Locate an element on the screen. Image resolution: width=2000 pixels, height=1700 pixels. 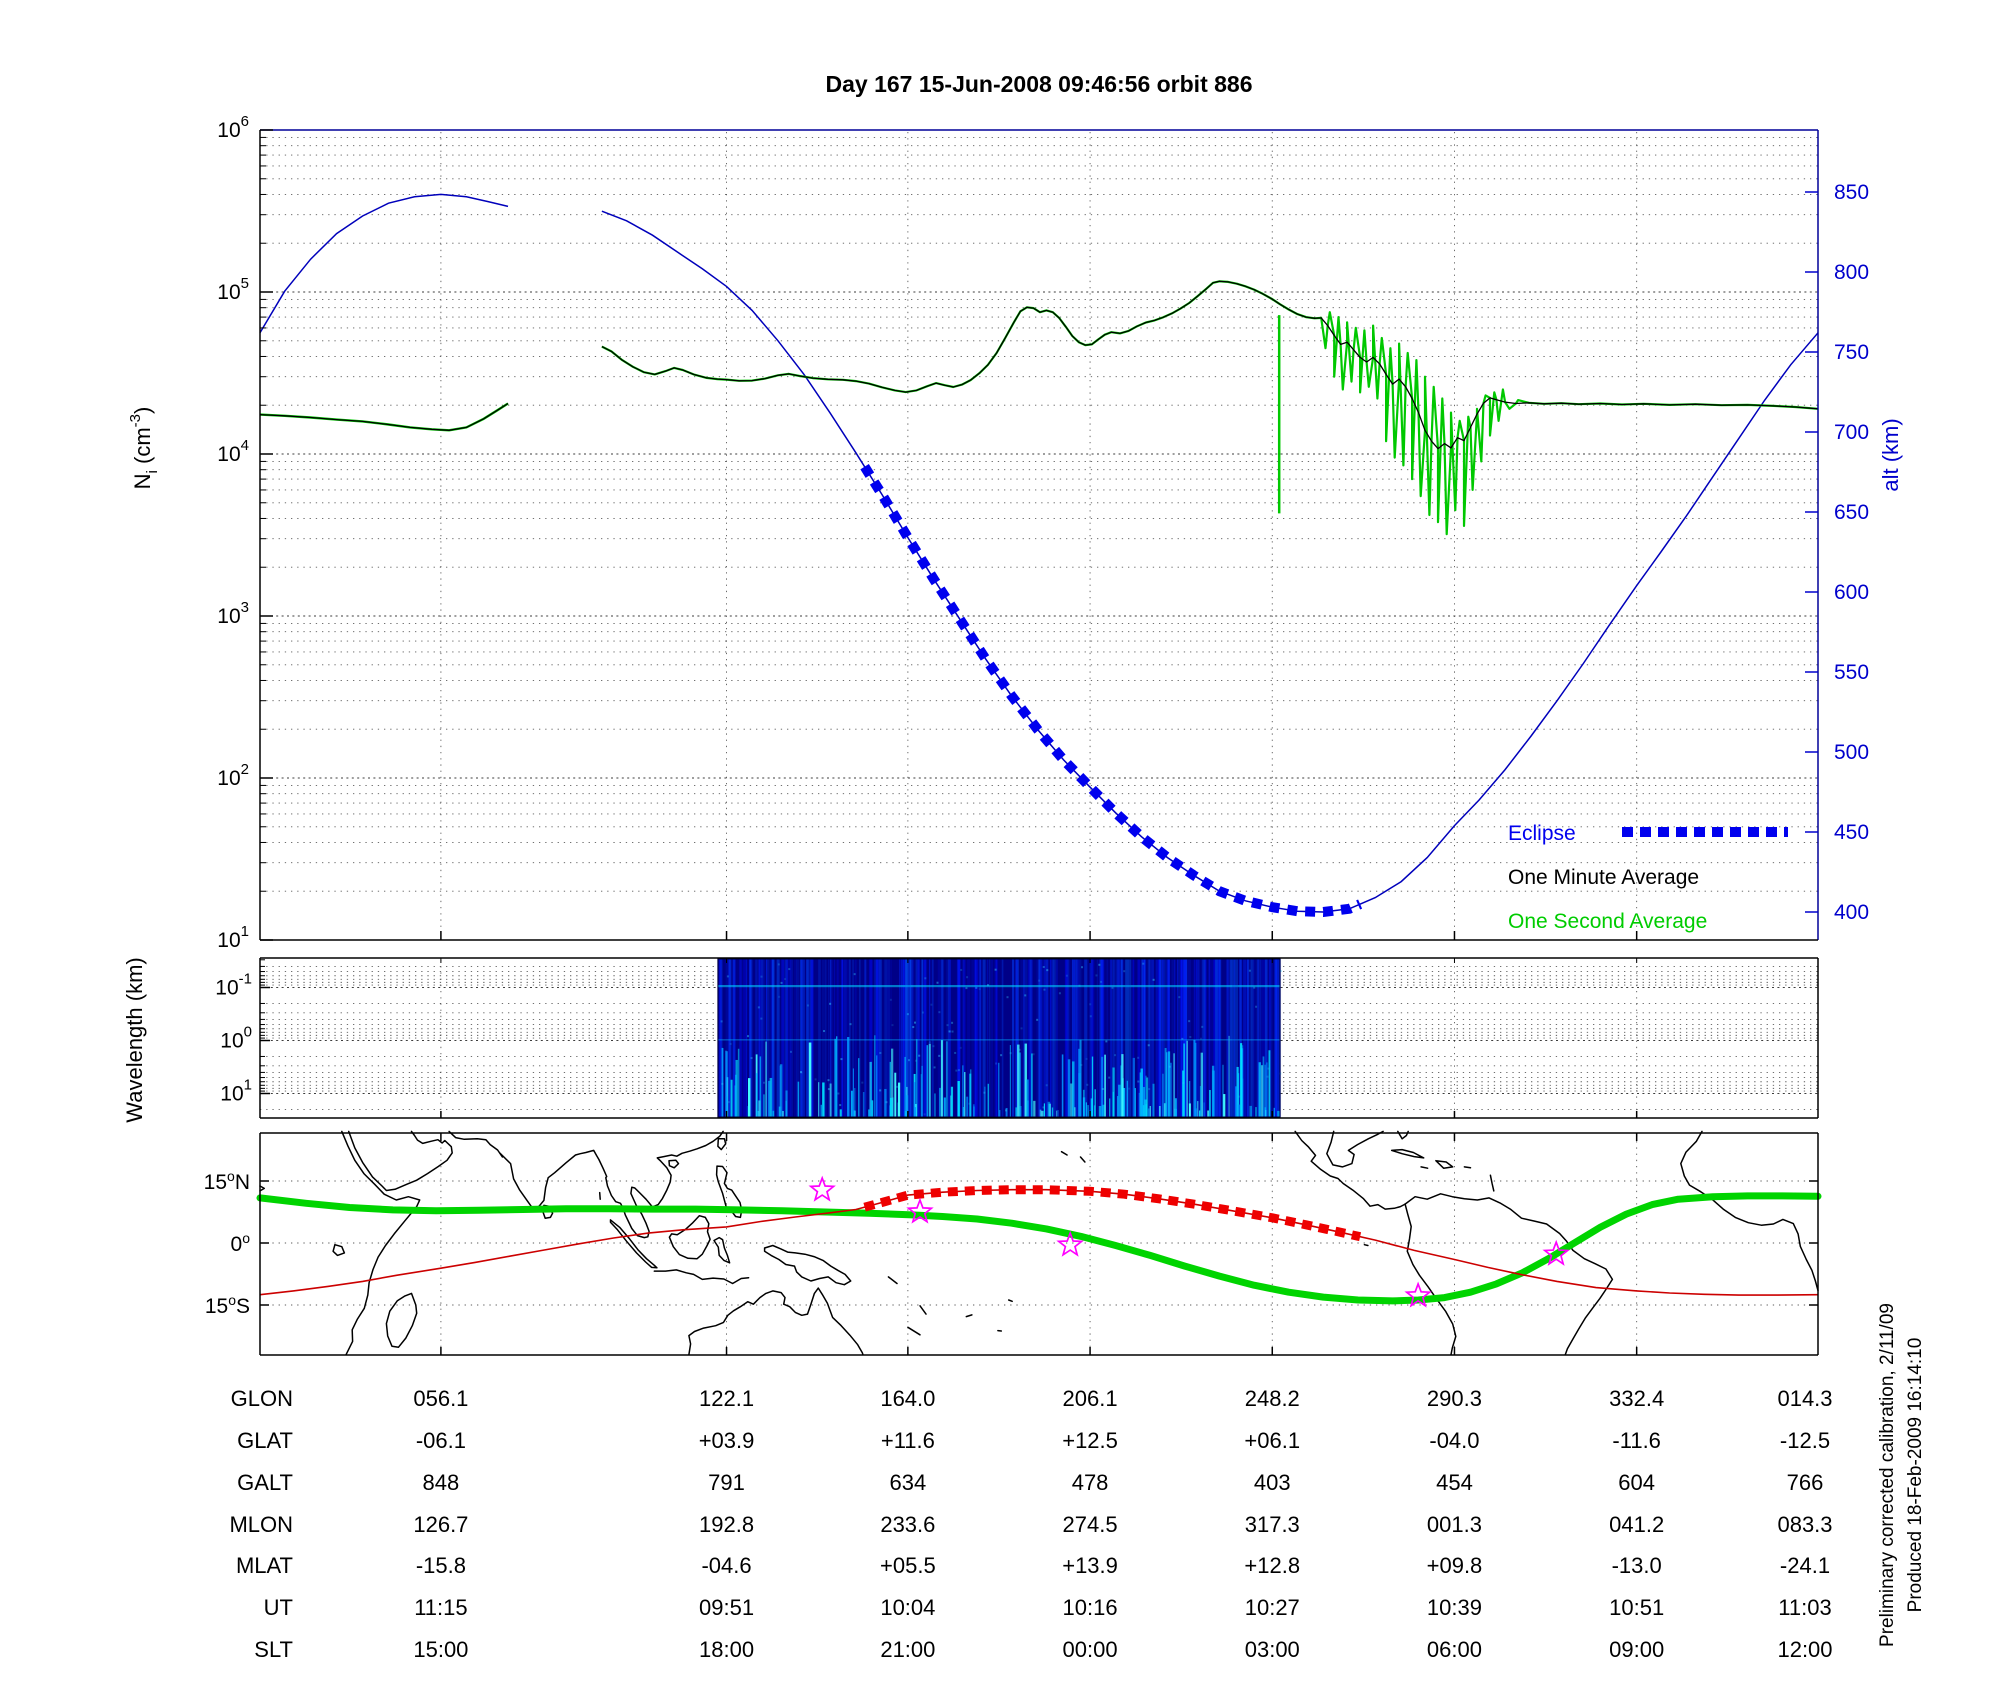
table-cell: 11:03 is located at coordinates (1804, 1607).